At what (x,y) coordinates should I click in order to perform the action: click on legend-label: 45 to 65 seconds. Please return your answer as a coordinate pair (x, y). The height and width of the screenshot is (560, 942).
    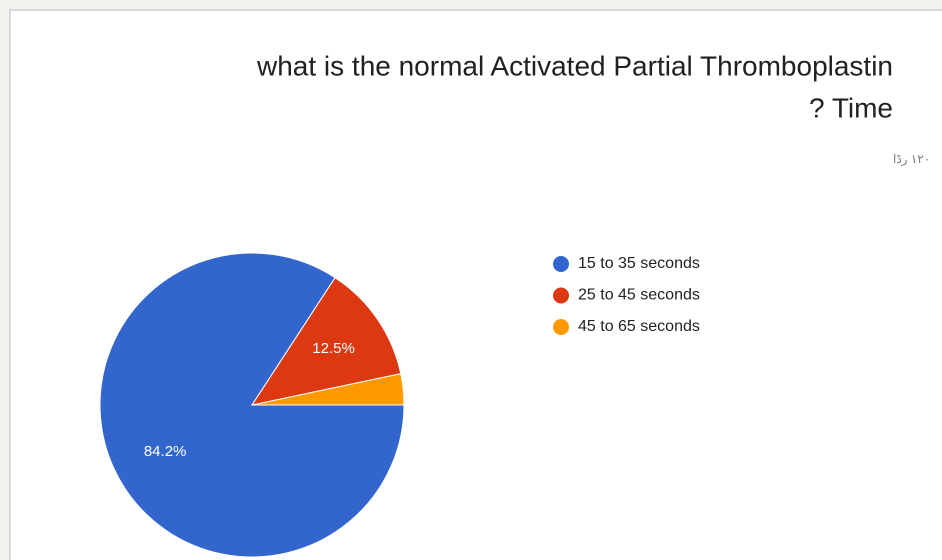
    Looking at the image, I should click on (639, 326).